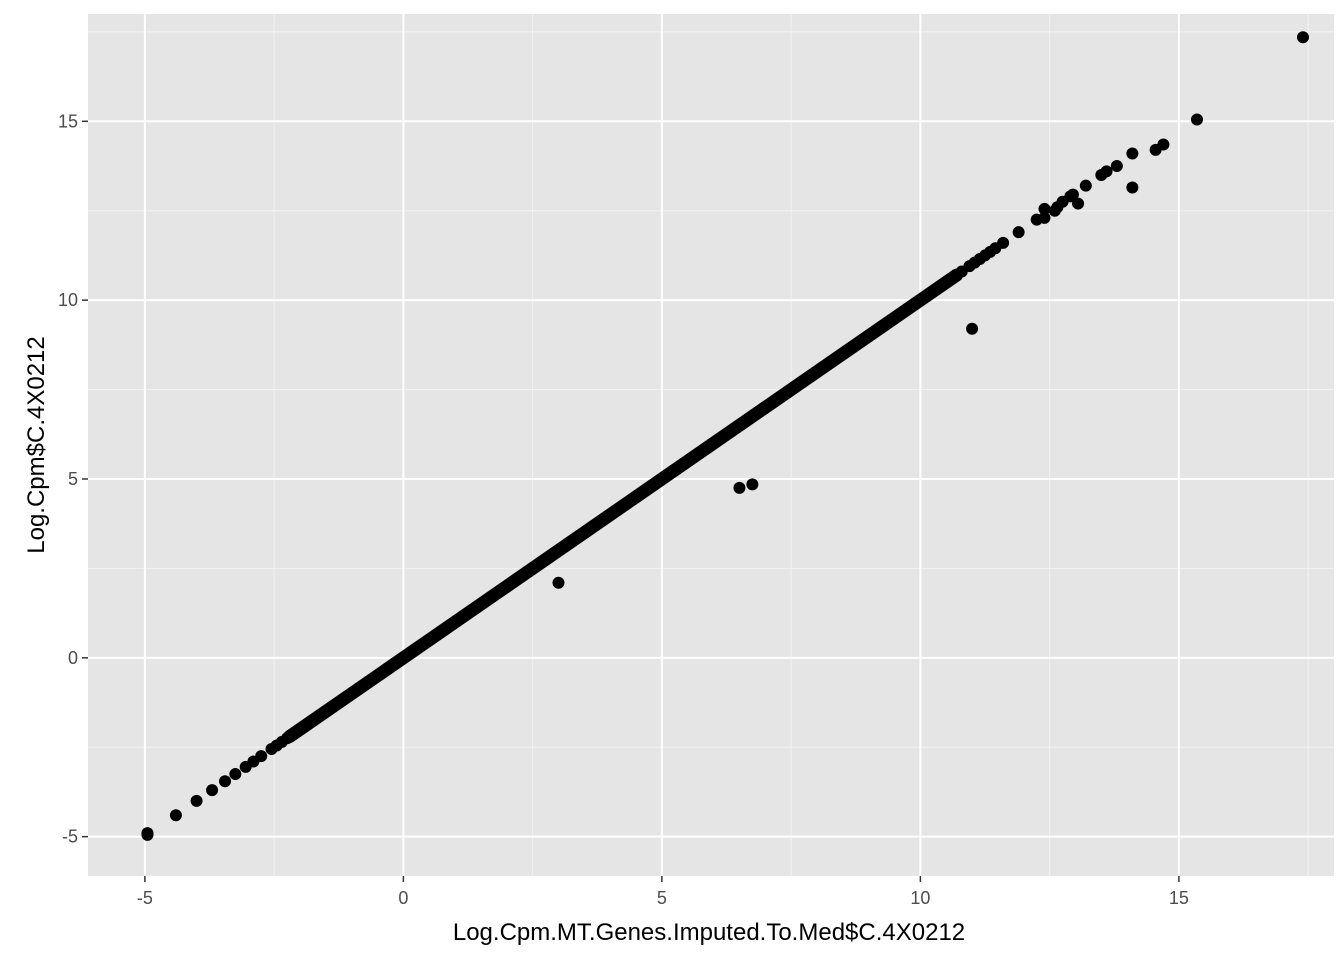  What do you see at coordinates (73, 658) in the screenshot?
I see `y-tick-label: 0` at bounding box center [73, 658].